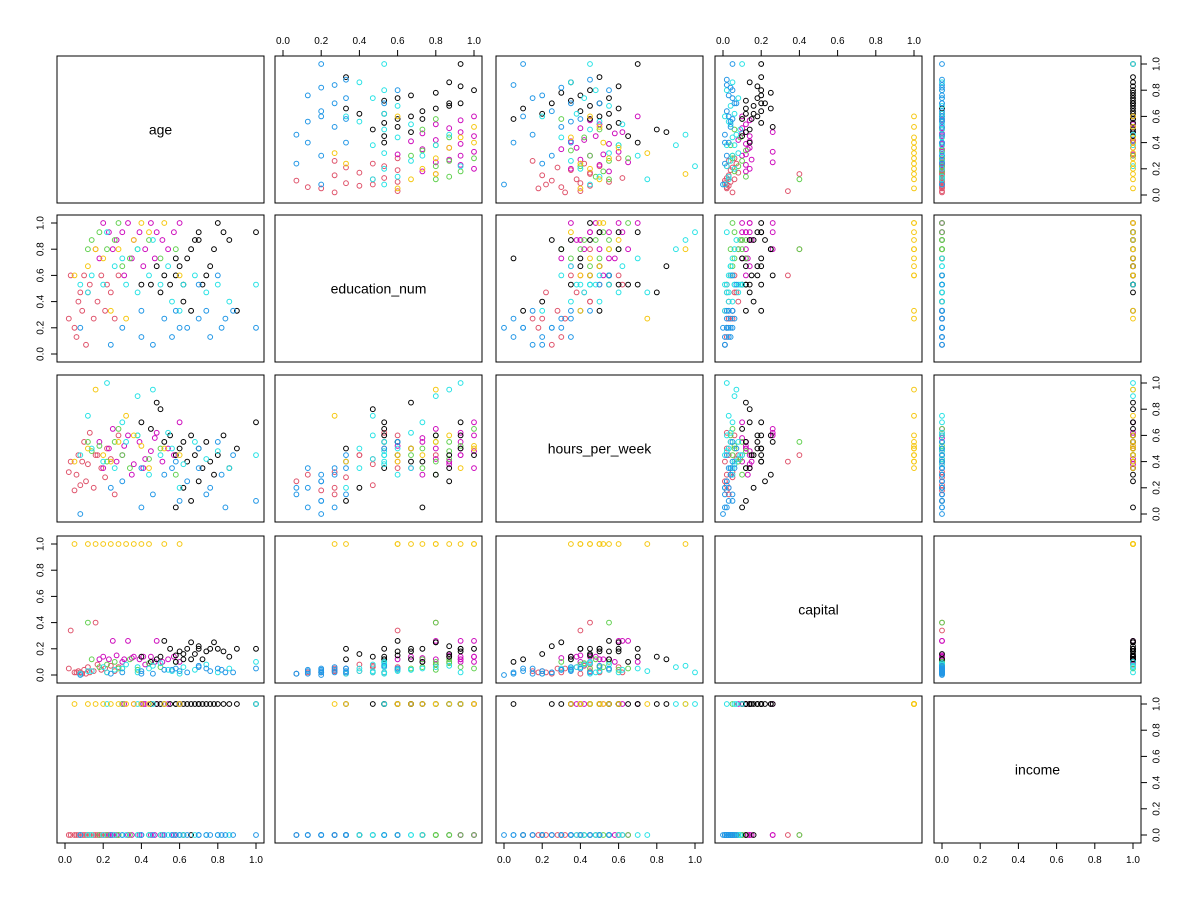 Image resolution: width=1200 pixels, height=900 pixels. Describe the element at coordinates (180, 860) in the screenshot. I see `tick-label: 0.6` at that location.